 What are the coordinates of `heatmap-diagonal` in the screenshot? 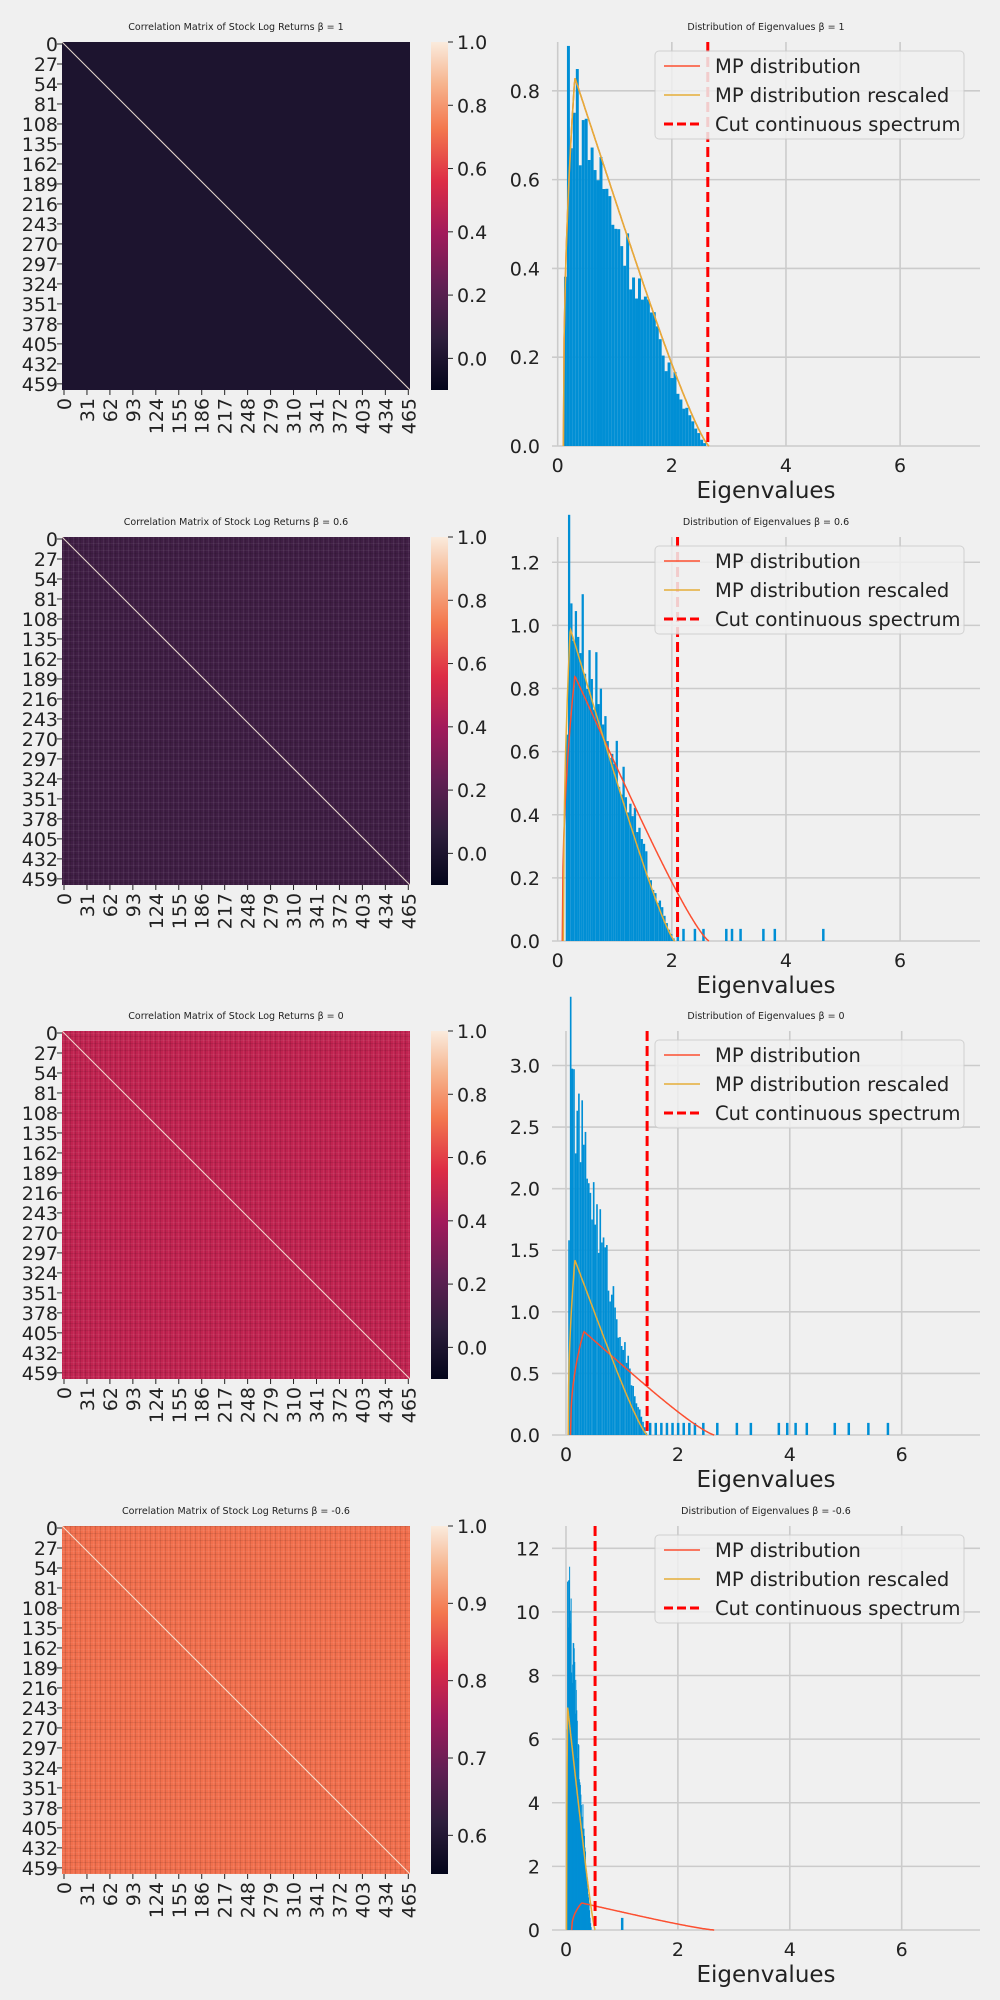 It's located at (236, 711).